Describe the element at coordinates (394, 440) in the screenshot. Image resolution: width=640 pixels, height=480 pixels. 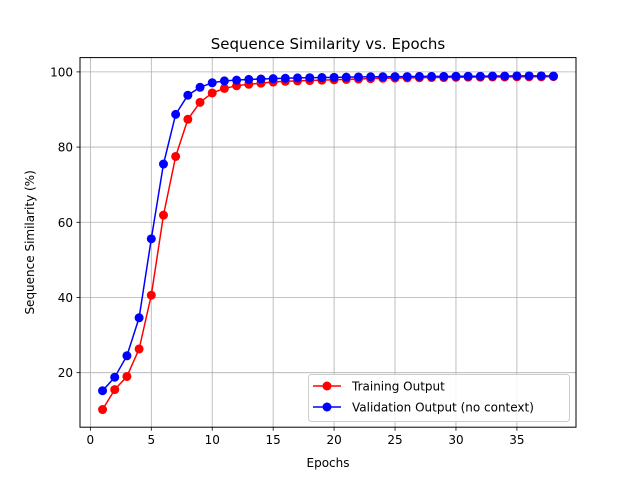
I see `x-tick-label: 25` at that location.